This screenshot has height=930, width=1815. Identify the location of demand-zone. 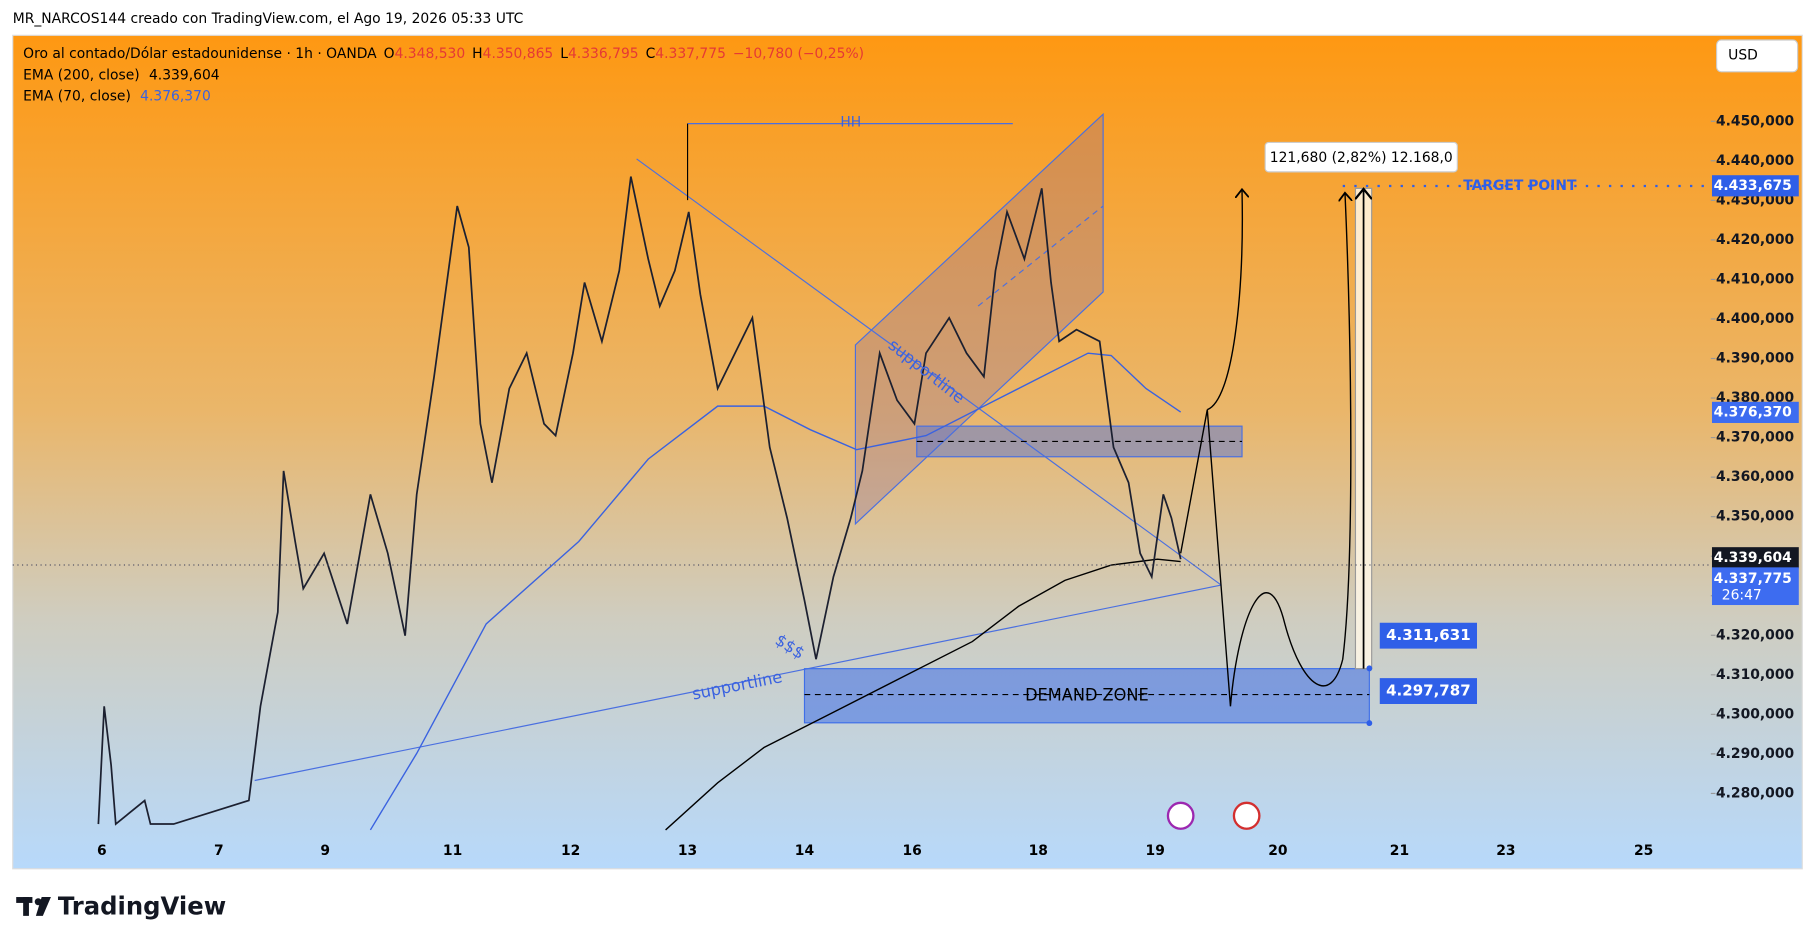
(1086, 696).